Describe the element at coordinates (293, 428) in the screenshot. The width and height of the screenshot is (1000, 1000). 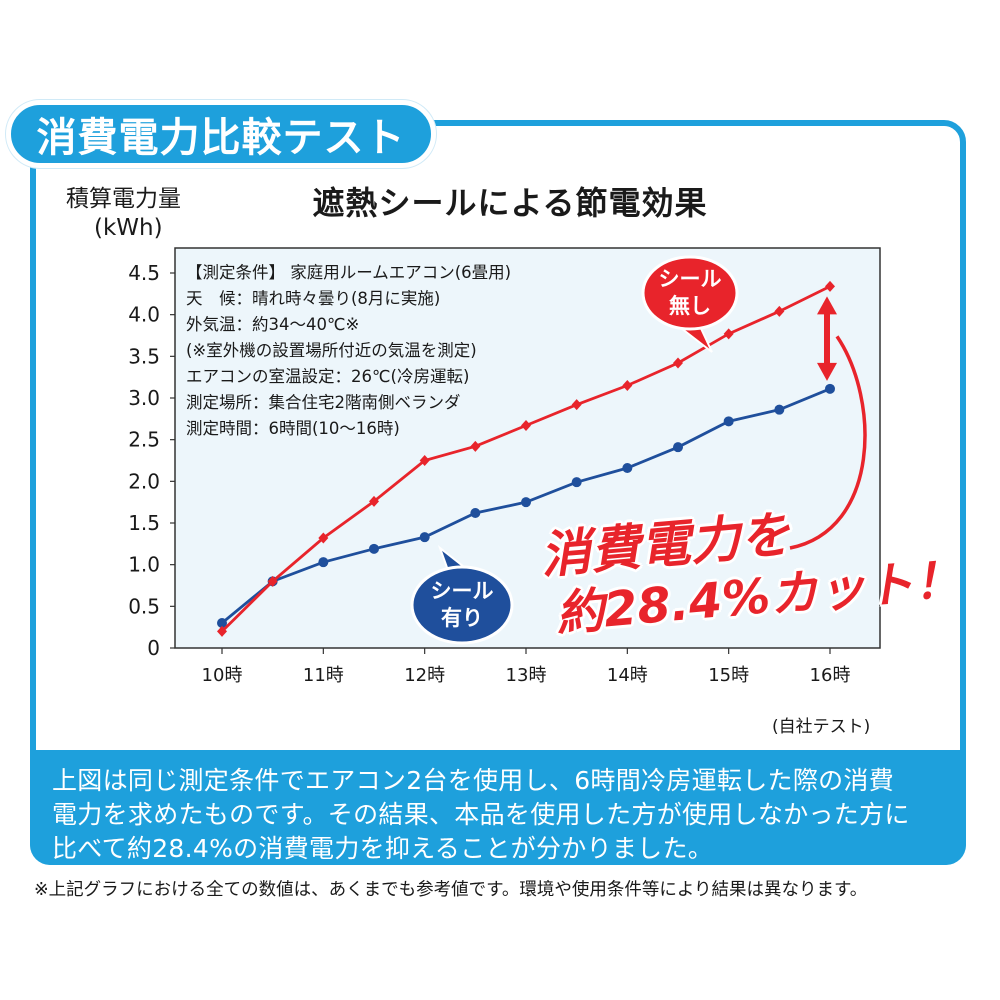
I see `condition-line: 測定時間：6時間(10～16時)` at that location.